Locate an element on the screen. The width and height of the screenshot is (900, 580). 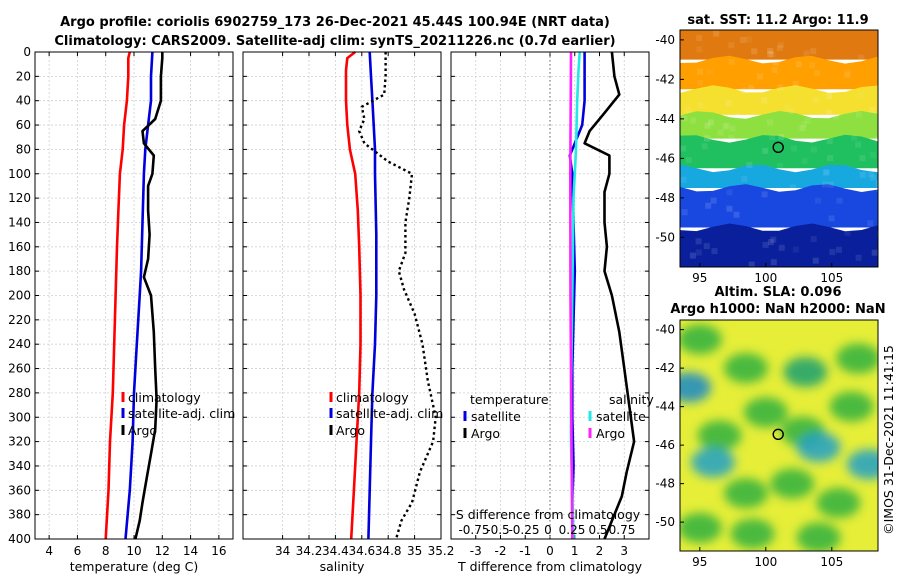
top-axis-label: S difference from climatology is located at coordinates (548, 514).